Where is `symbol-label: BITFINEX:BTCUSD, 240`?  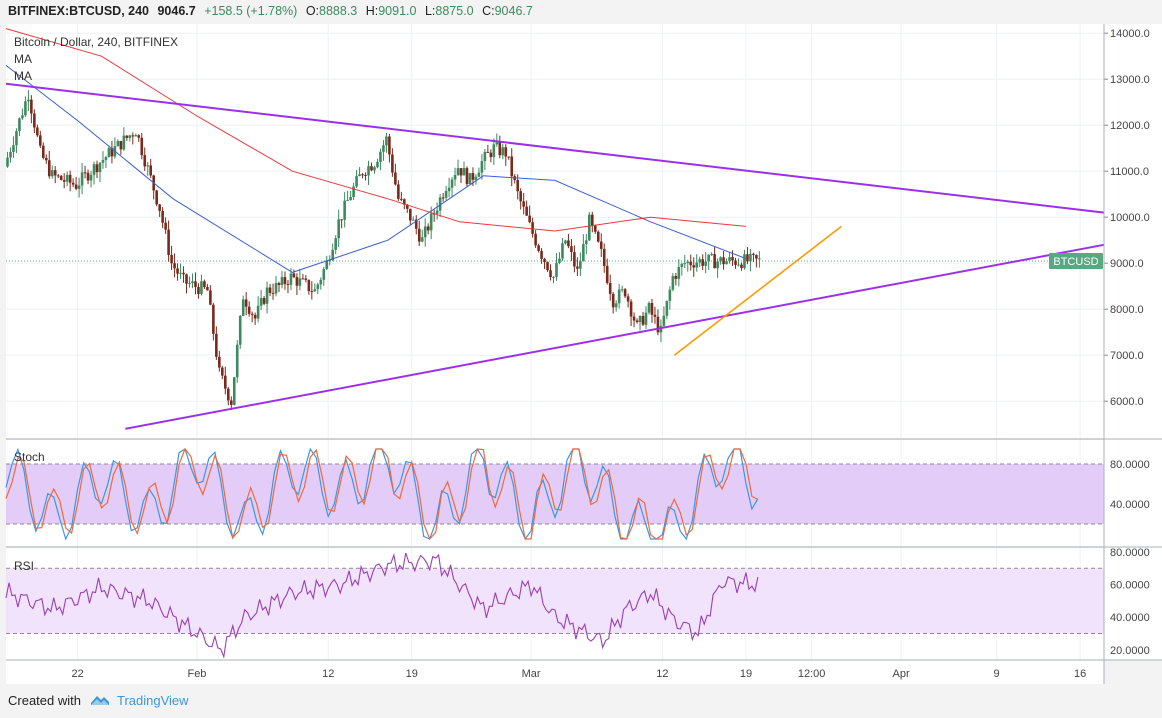
symbol-label: BITFINEX:BTCUSD, 240 is located at coordinates (78, 11).